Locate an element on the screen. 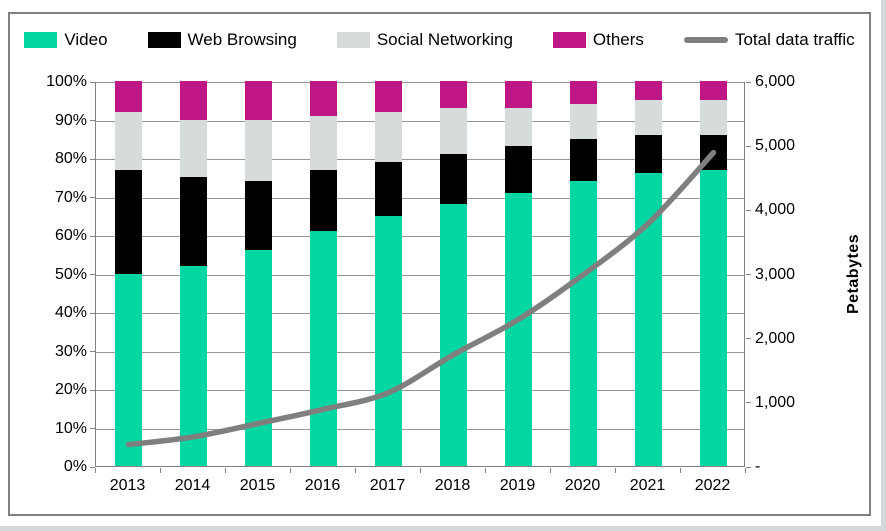 The height and width of the screenshot is (531, 886). legend-swatch-total-data-traffic is located at coordinates (705, 40).